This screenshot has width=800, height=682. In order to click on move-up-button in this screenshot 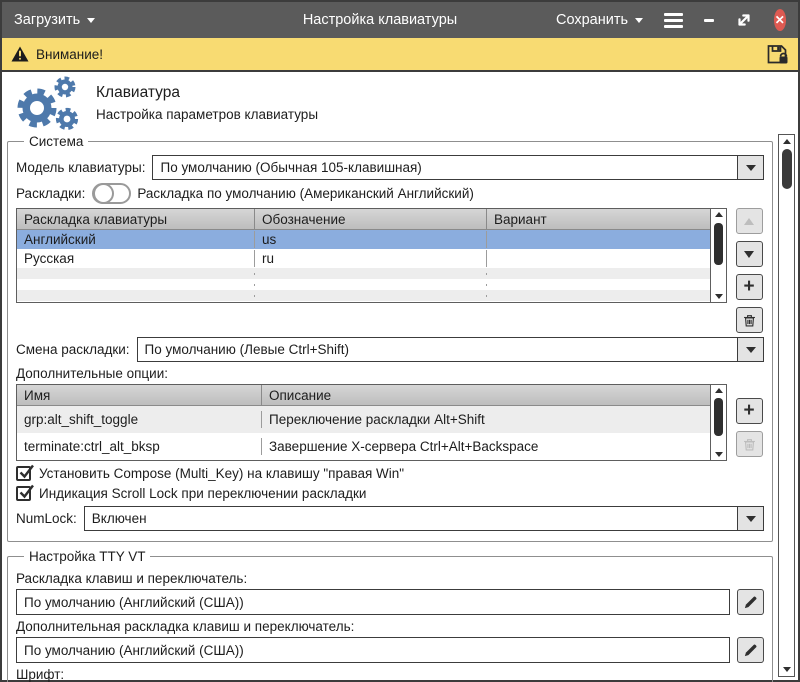, I will do `click(749, 221)`.